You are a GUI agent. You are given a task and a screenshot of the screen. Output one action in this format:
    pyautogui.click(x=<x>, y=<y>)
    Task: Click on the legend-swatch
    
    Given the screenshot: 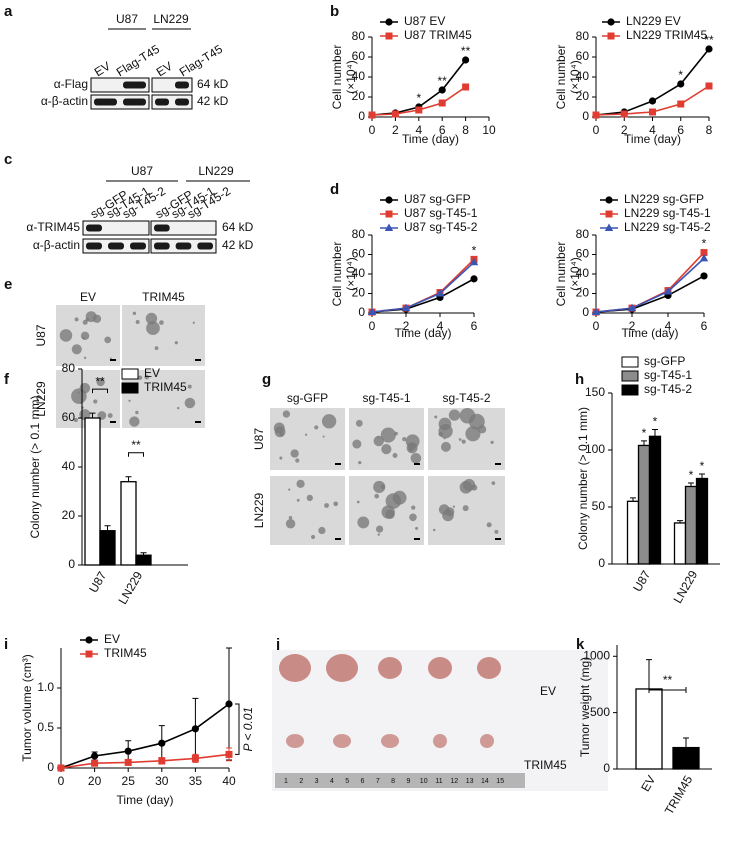 What is the action you would take?
    pyautogui.click(x=130, y=374)
    